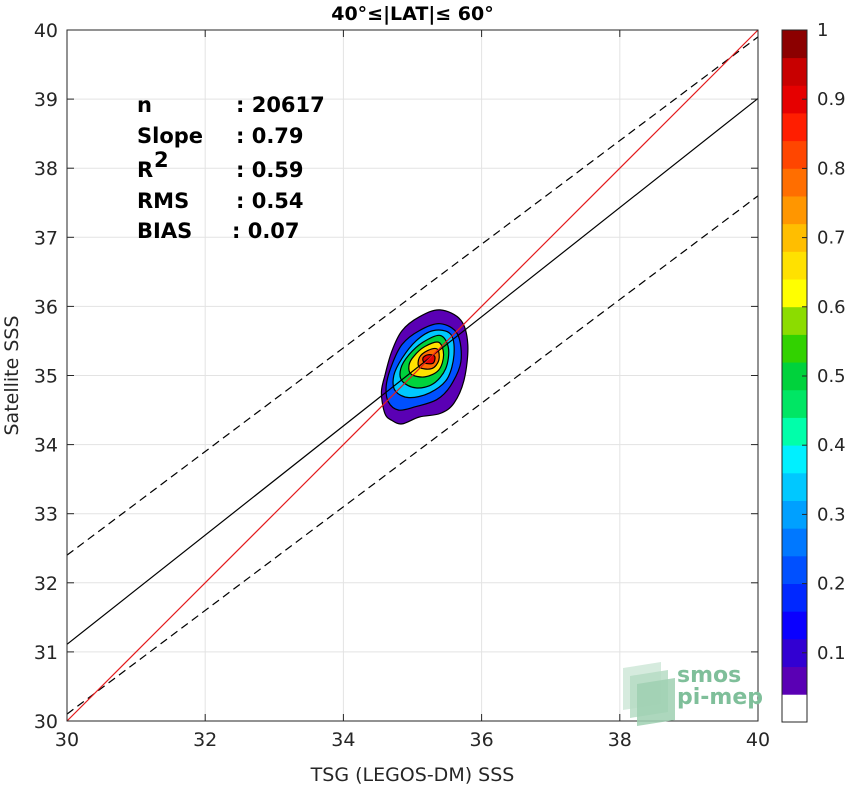 The width and height of the screenshot is (849, 787). Describe the element at coordinates (831, 307) in the screenshot. I see `colorbar-tick-label: 0.6` at that location.